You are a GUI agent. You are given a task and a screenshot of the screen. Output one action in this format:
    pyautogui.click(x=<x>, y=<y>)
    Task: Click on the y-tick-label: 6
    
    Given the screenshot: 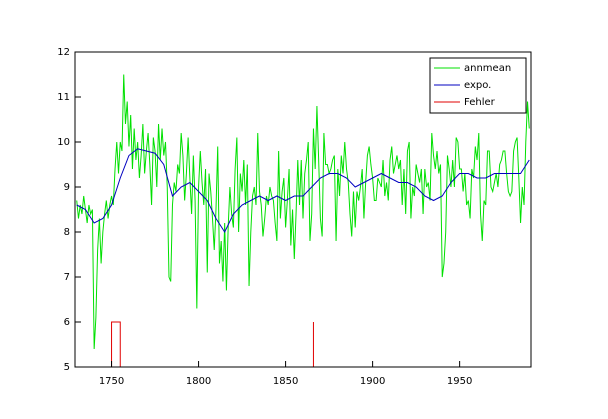 What is the action you would take?
    pyautogui.click(x=67, y=322)
    